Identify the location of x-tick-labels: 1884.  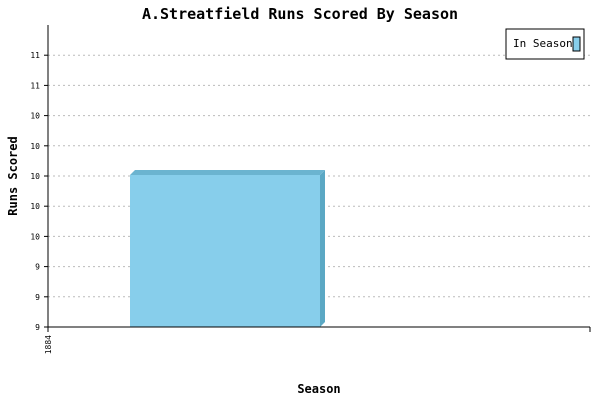
(48, 340).